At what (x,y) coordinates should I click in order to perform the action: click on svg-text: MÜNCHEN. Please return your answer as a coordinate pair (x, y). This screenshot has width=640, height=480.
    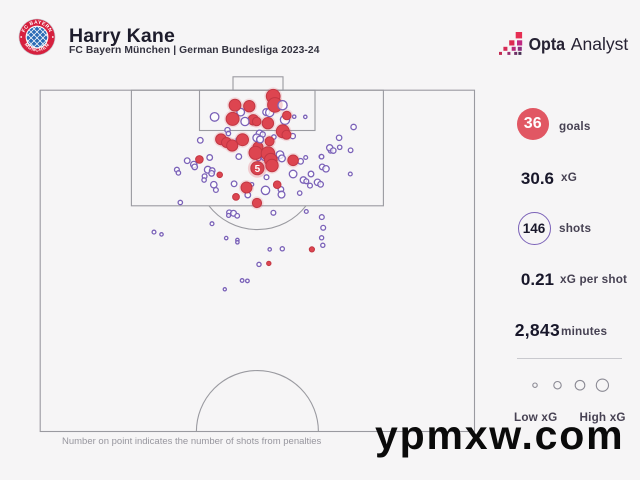
    Looking at the image, I should click on (37, 48).